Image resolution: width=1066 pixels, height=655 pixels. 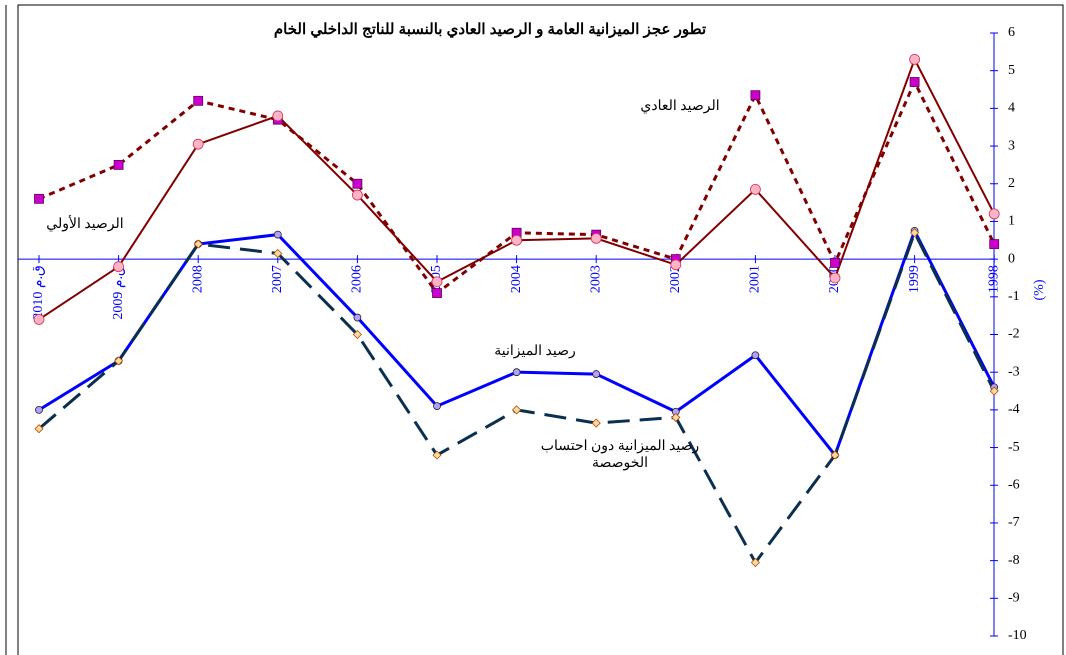 I want to click on y-axis-label: (%), so click(x=1039, y=289).